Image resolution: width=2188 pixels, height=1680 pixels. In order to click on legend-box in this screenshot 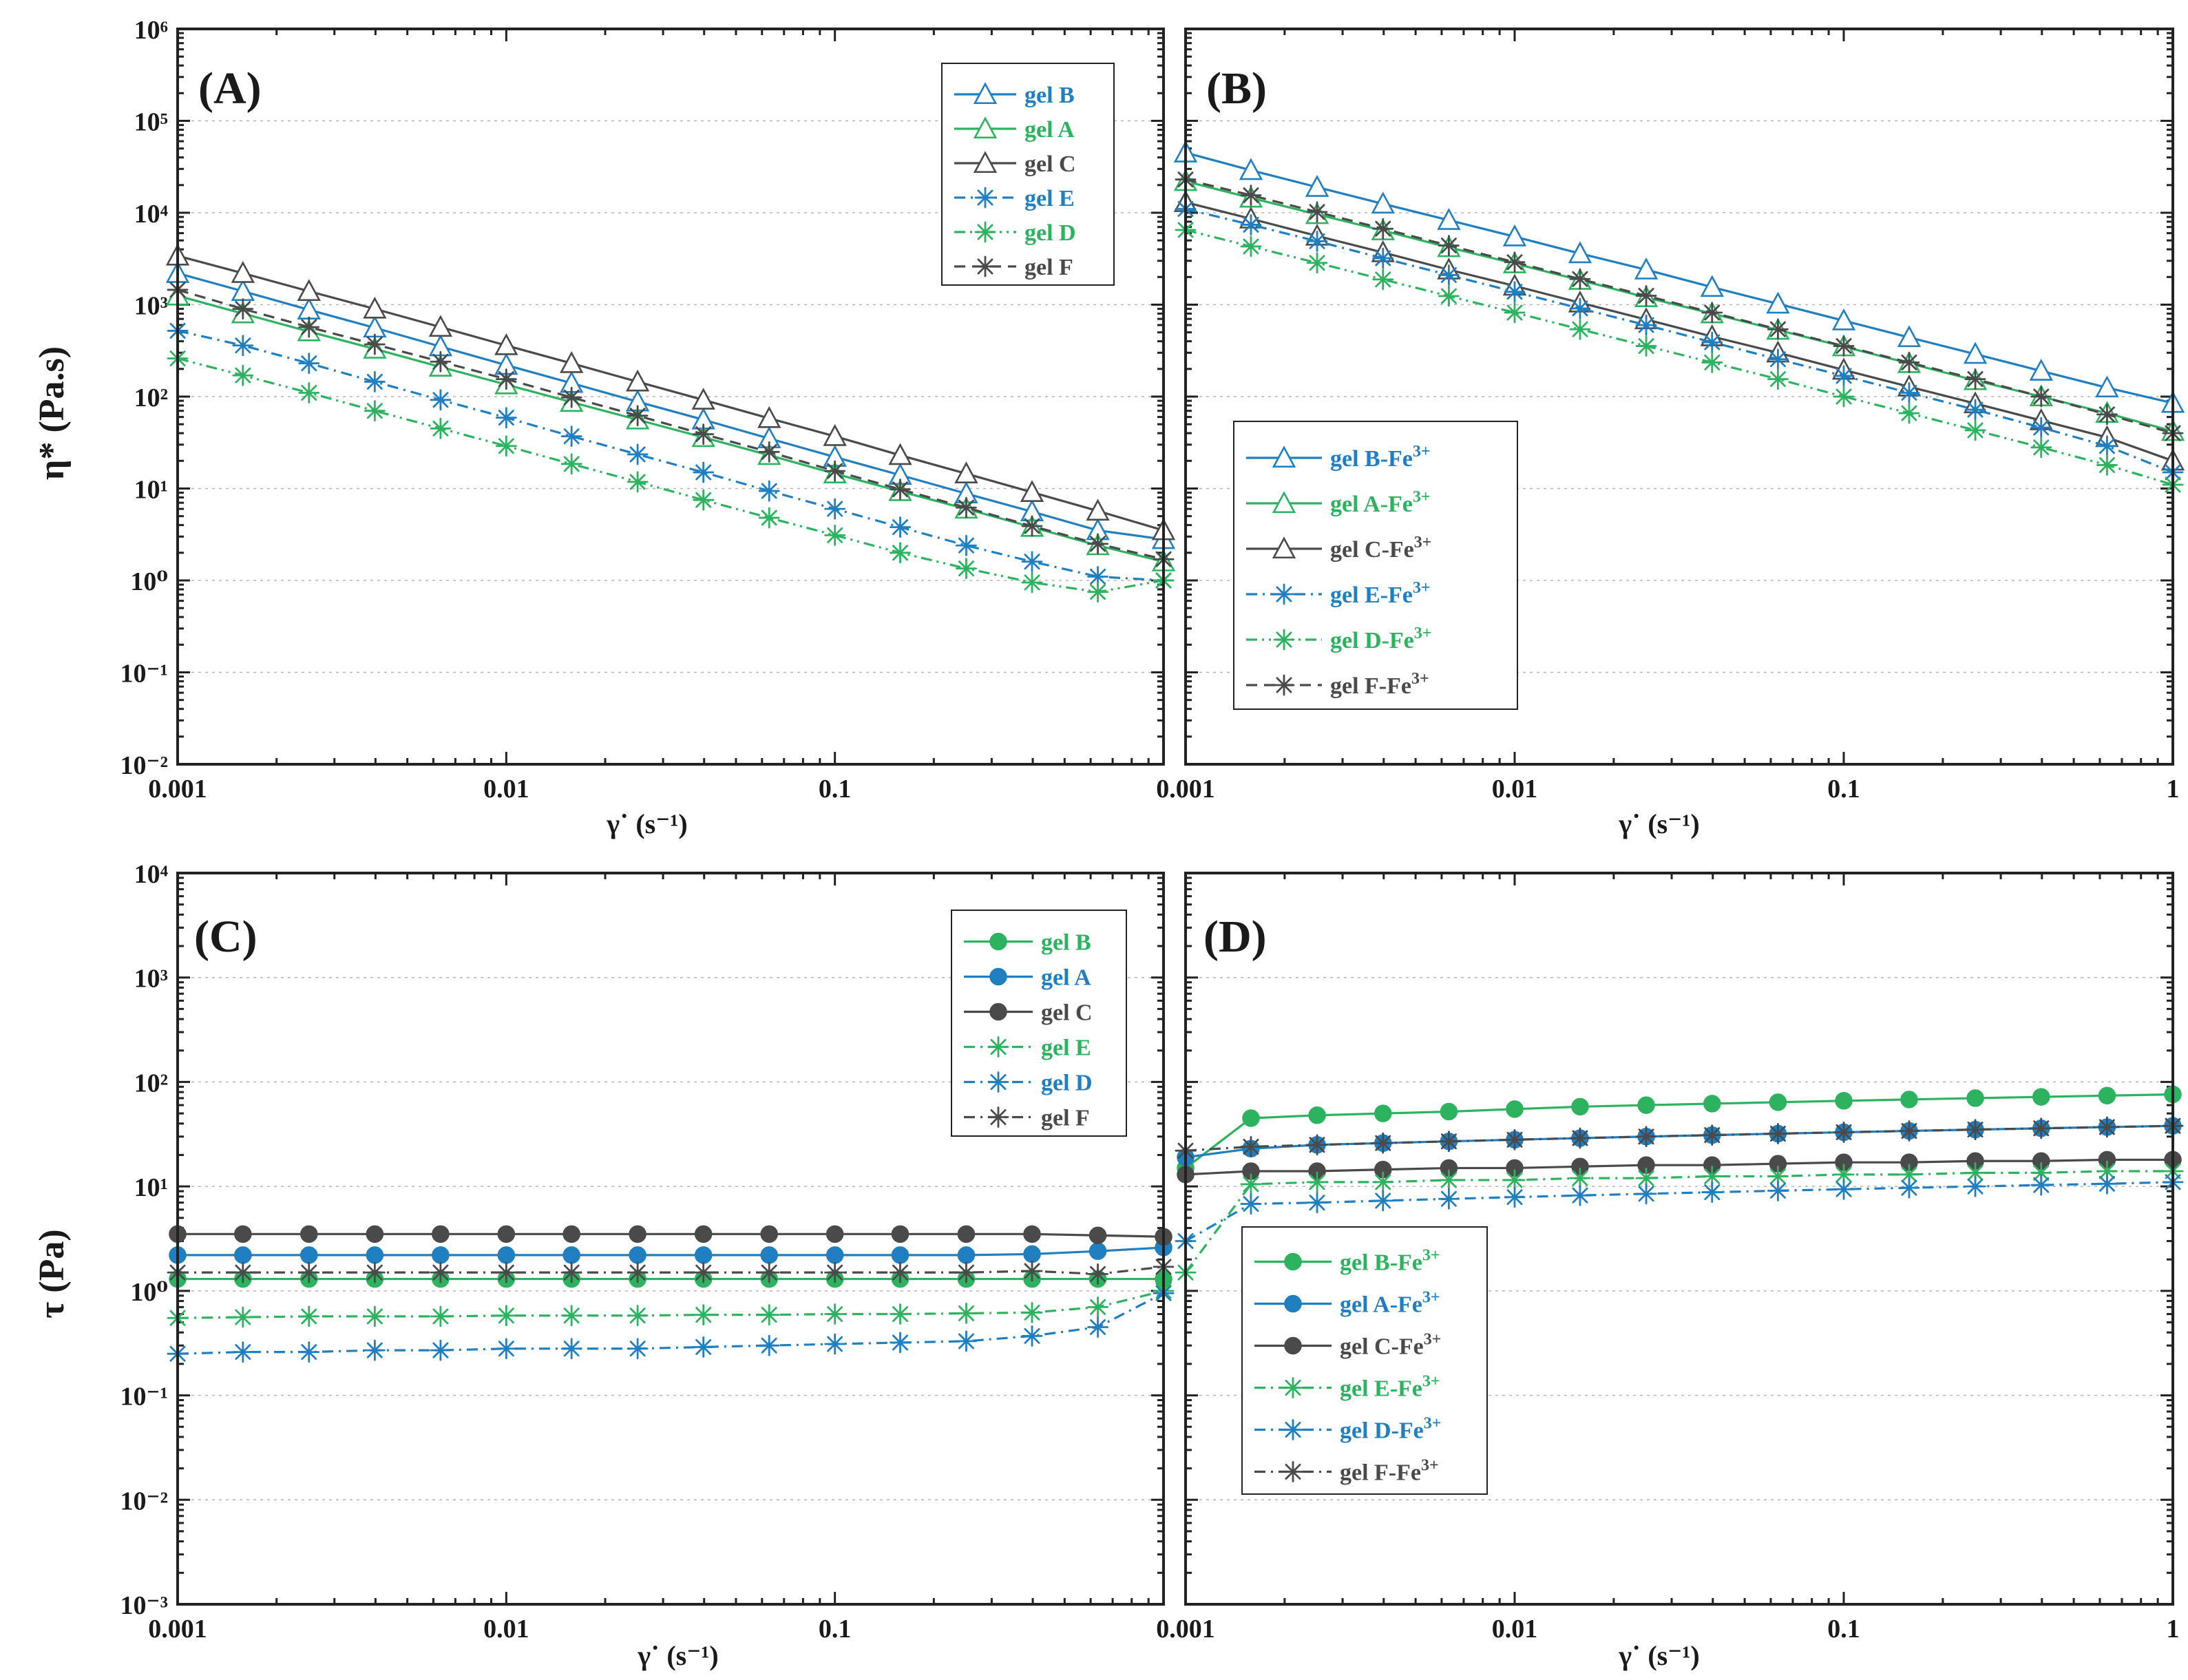, I will do `click(1039, 1023)`.